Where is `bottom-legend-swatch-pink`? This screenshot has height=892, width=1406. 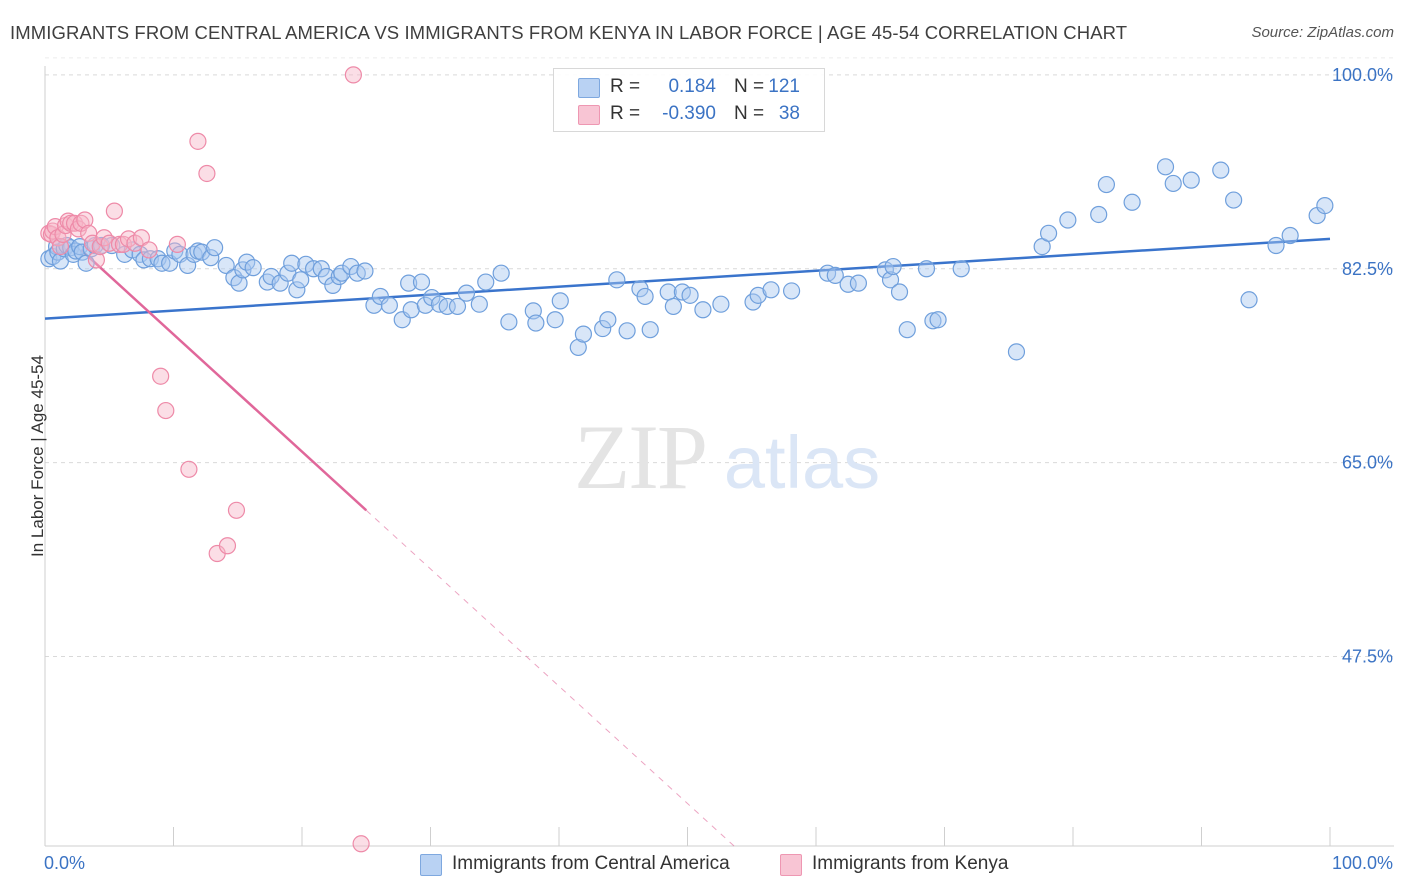 bottom-legend-swatch-pink is located at coordinates (791, 865).